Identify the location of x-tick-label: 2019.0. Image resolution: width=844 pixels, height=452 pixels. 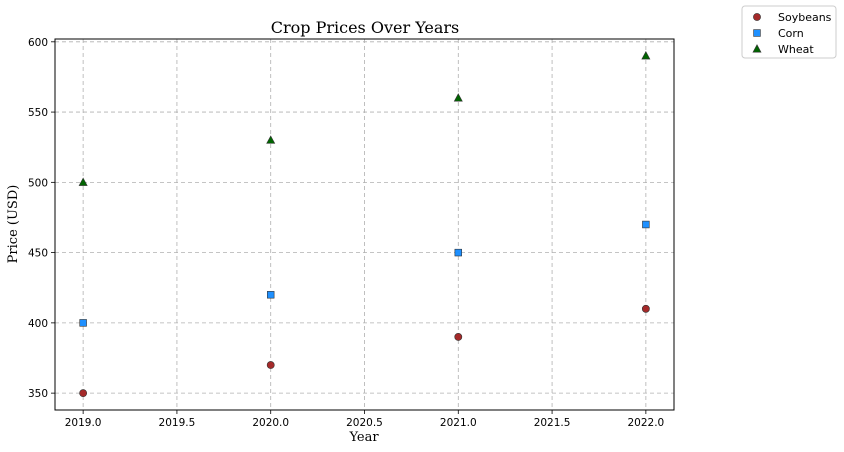
(83, 423).